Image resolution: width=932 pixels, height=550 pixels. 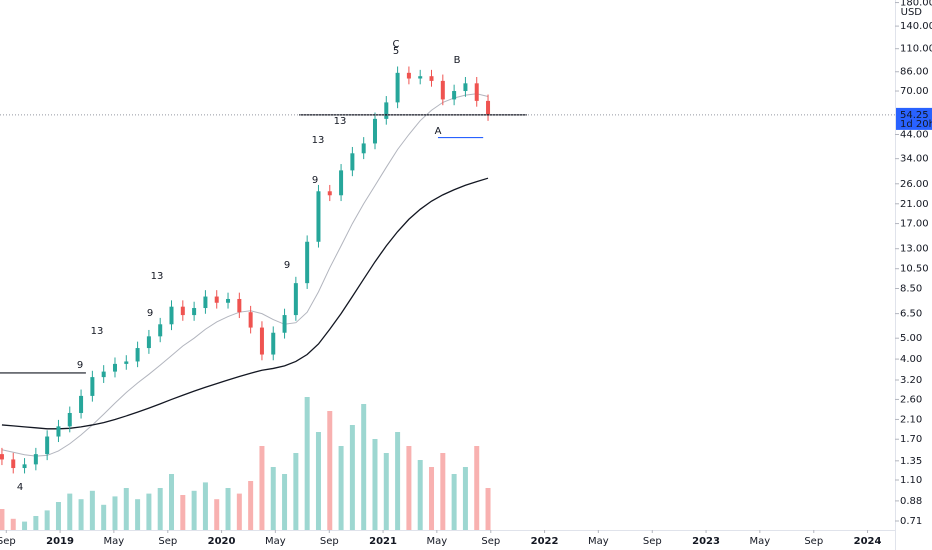 What do you see at coordinates (914, 118) in the screenshot?
I see `last-price-box` at bounding box center [914, 118].